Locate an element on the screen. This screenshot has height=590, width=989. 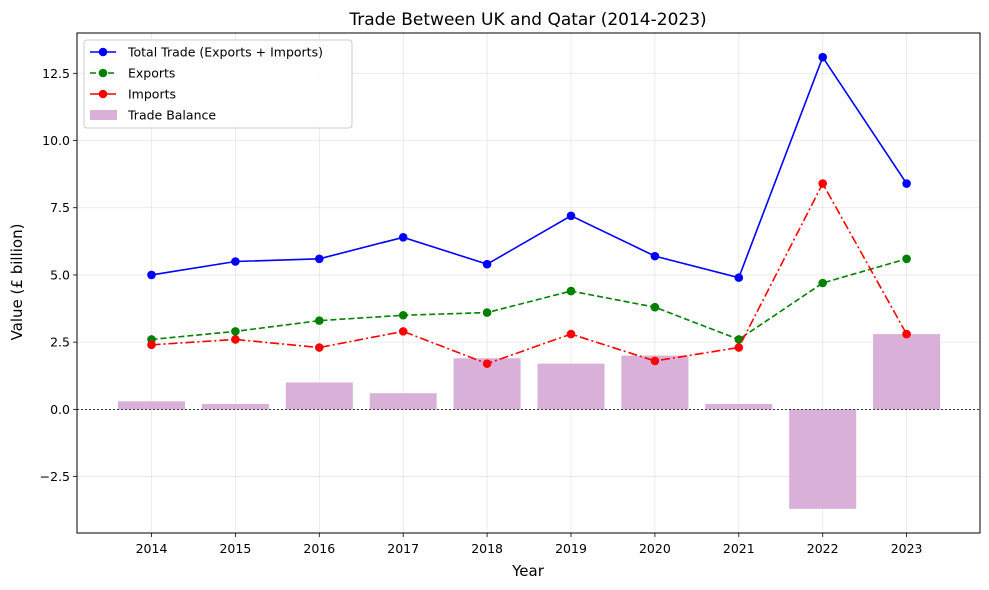
legend-label: Trade Balance is located at coordinates (171, 115).